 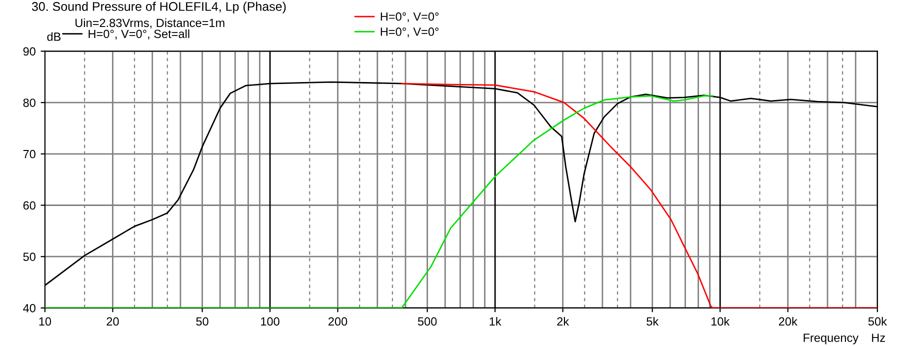 I want to click on x-tick-label: 2k, so click(x=563, y=321).